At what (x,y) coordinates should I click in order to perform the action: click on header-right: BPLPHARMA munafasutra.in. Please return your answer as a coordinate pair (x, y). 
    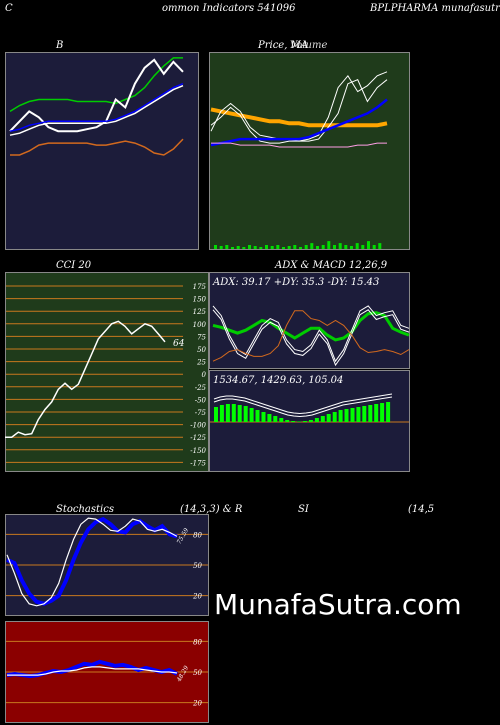
    Looking at the image, I should click on (435, 8).